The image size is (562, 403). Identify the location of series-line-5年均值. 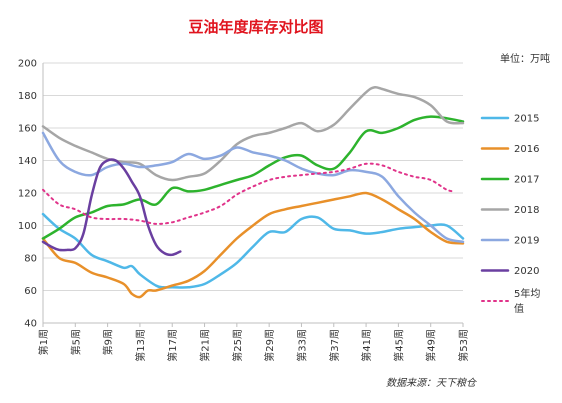
(249, 193).